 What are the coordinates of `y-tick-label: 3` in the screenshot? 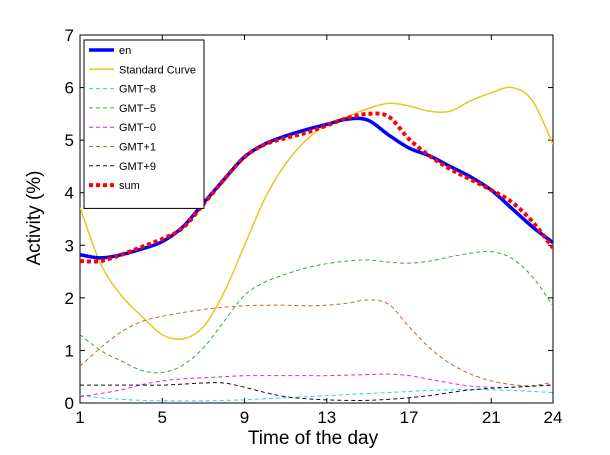 It's located at (69, 245).